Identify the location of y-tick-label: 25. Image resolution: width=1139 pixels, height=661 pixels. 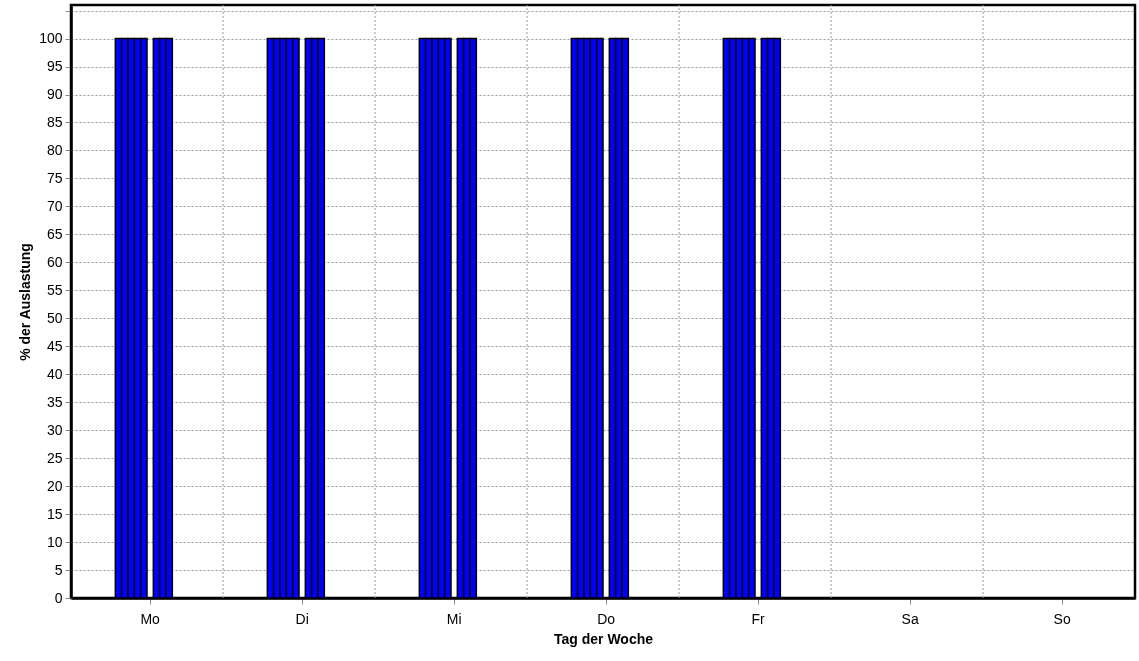
(54, 457).